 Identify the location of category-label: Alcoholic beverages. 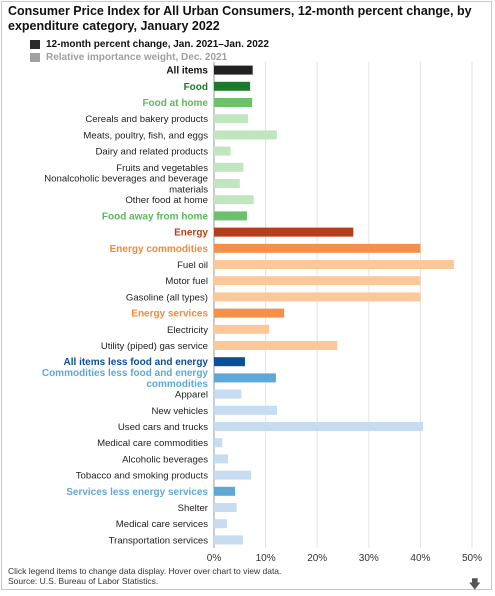
(165, 459).